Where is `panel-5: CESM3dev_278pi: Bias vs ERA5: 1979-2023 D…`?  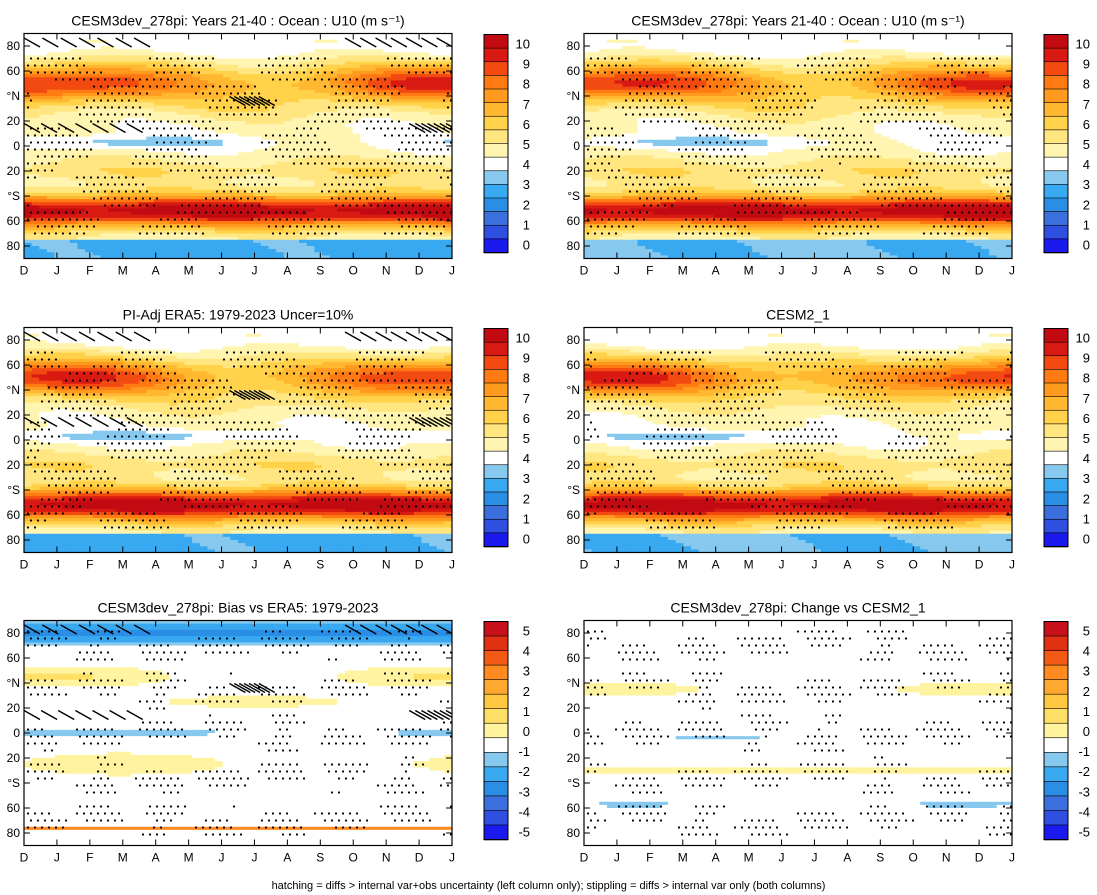 panel-5: CESM3dev_278pi: Bias vs ERA5: 1979-2023 D… is located at coordinates (268, 732).